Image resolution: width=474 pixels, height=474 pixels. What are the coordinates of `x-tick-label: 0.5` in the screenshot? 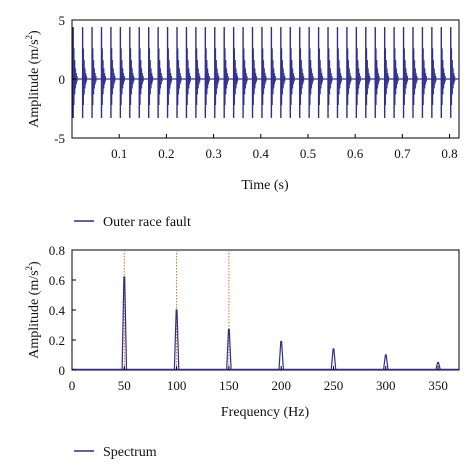 It's located at (308, 153).